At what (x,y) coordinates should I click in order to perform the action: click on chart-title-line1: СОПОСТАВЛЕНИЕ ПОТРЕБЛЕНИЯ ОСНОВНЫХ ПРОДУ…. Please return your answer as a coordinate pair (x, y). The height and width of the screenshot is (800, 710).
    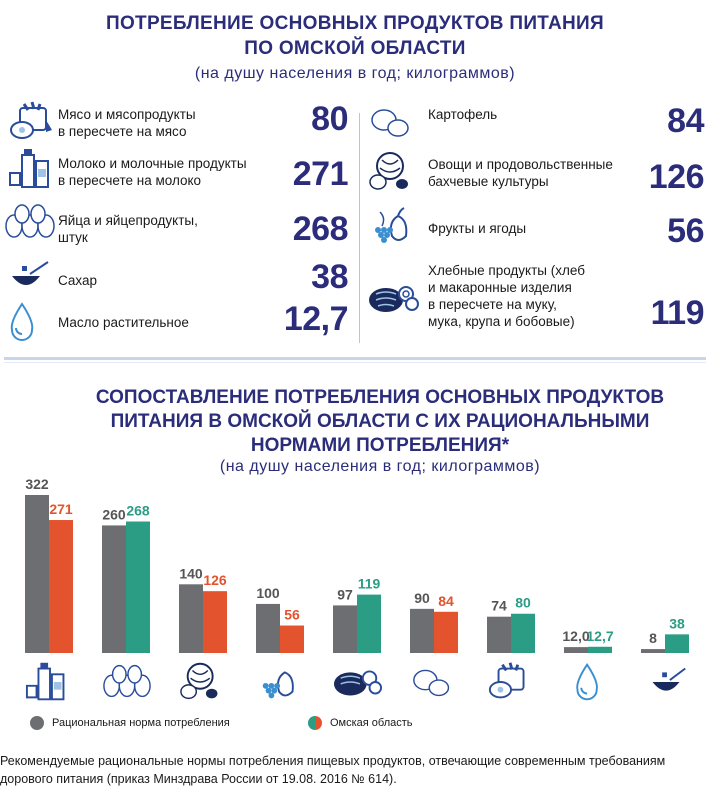
    Looking at the image, I should click on (380, 397).